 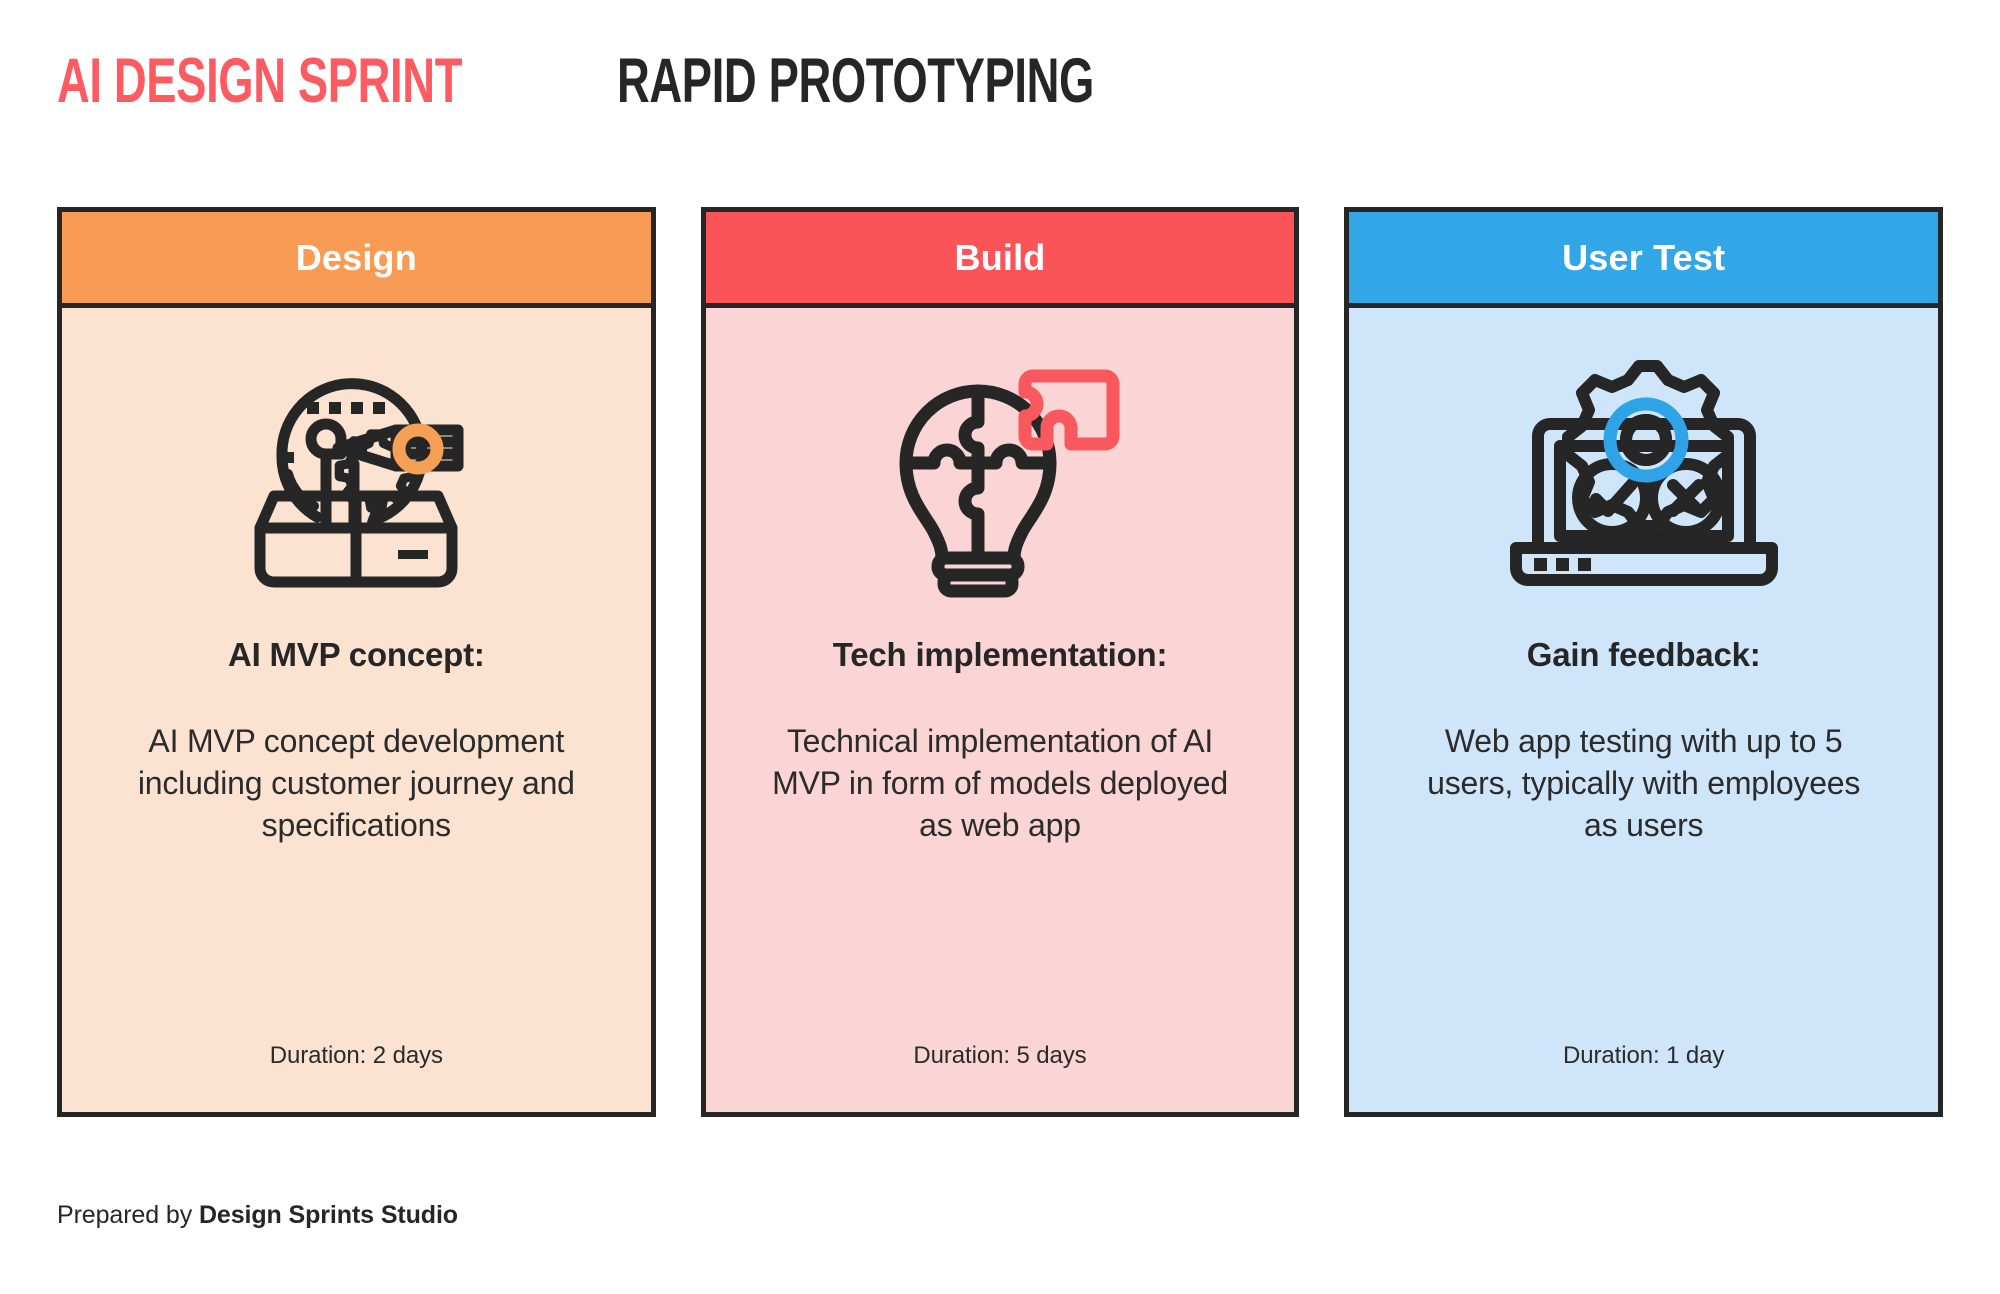 What do you see at coordinates (260, 81) in the screenshot?
I see `page-title-accent: AI DESIGN SPRINT` at bounding box center [260, 81].